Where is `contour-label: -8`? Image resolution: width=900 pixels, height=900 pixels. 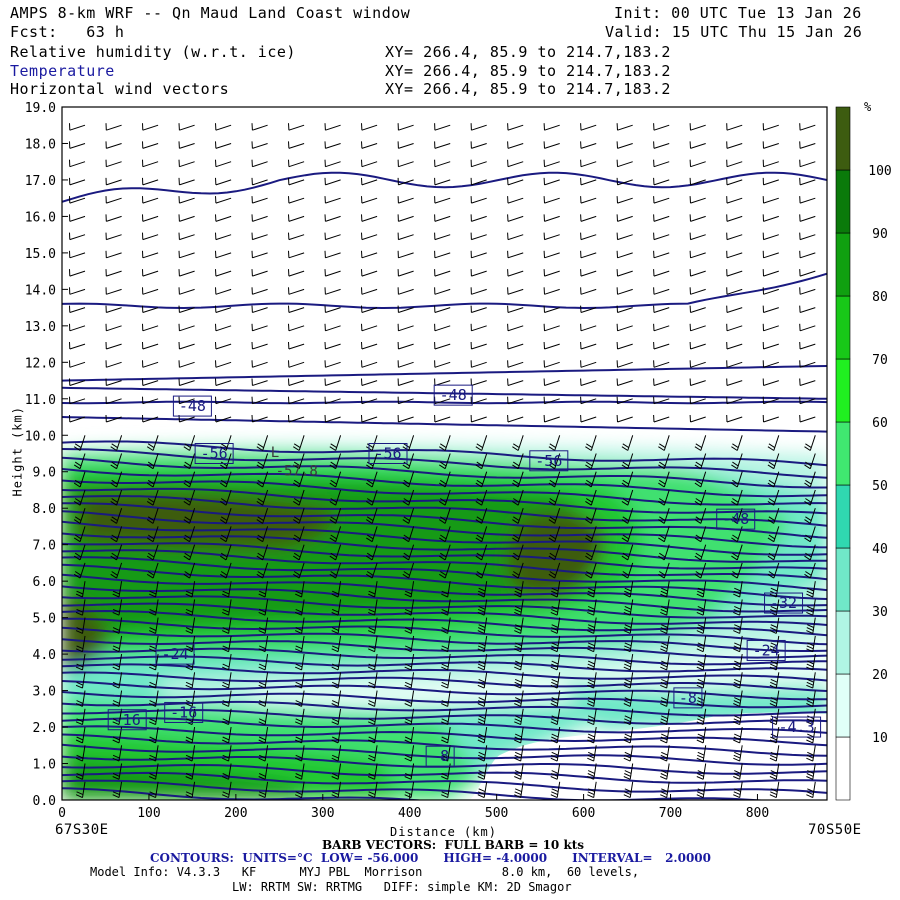
contour-label: -8 is located at coordinates (688, 698).